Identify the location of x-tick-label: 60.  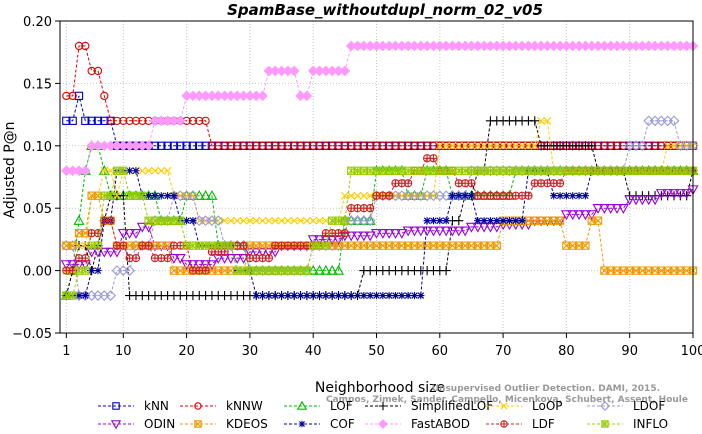
(440, 351).